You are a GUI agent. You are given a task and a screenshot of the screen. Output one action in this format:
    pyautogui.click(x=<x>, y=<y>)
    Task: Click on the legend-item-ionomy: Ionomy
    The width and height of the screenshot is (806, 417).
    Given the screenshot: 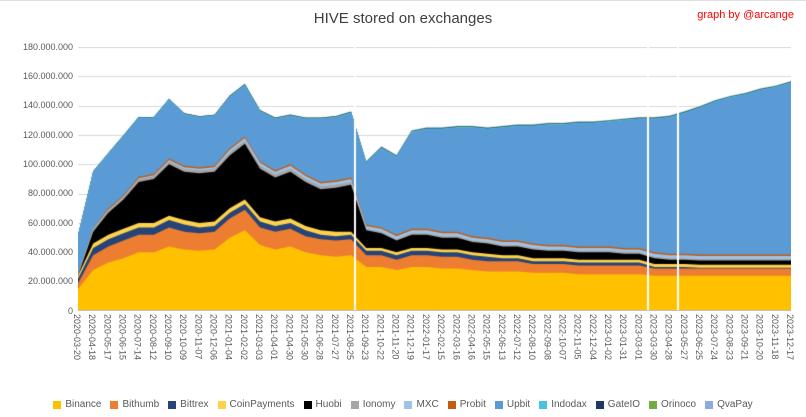 What is the action you would take?
    pyautogui.click(x=373, y=405)
    